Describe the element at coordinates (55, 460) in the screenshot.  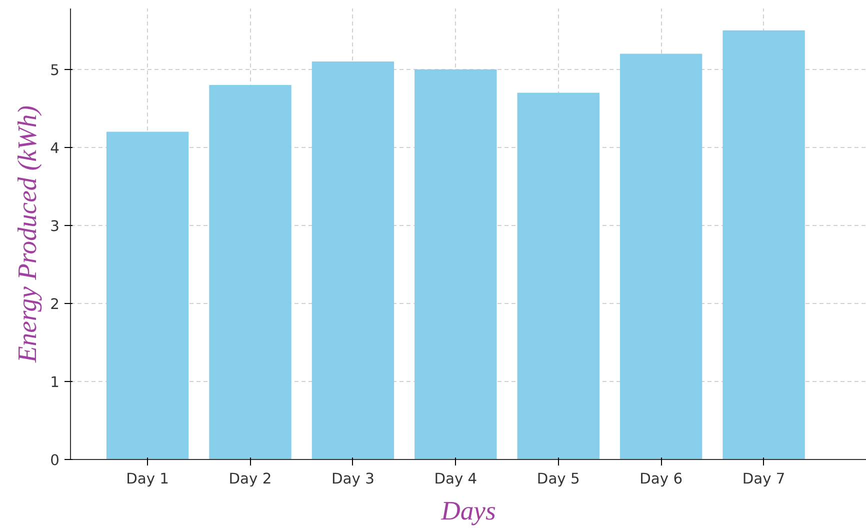
I see `y-tick-label: 0` at that location.